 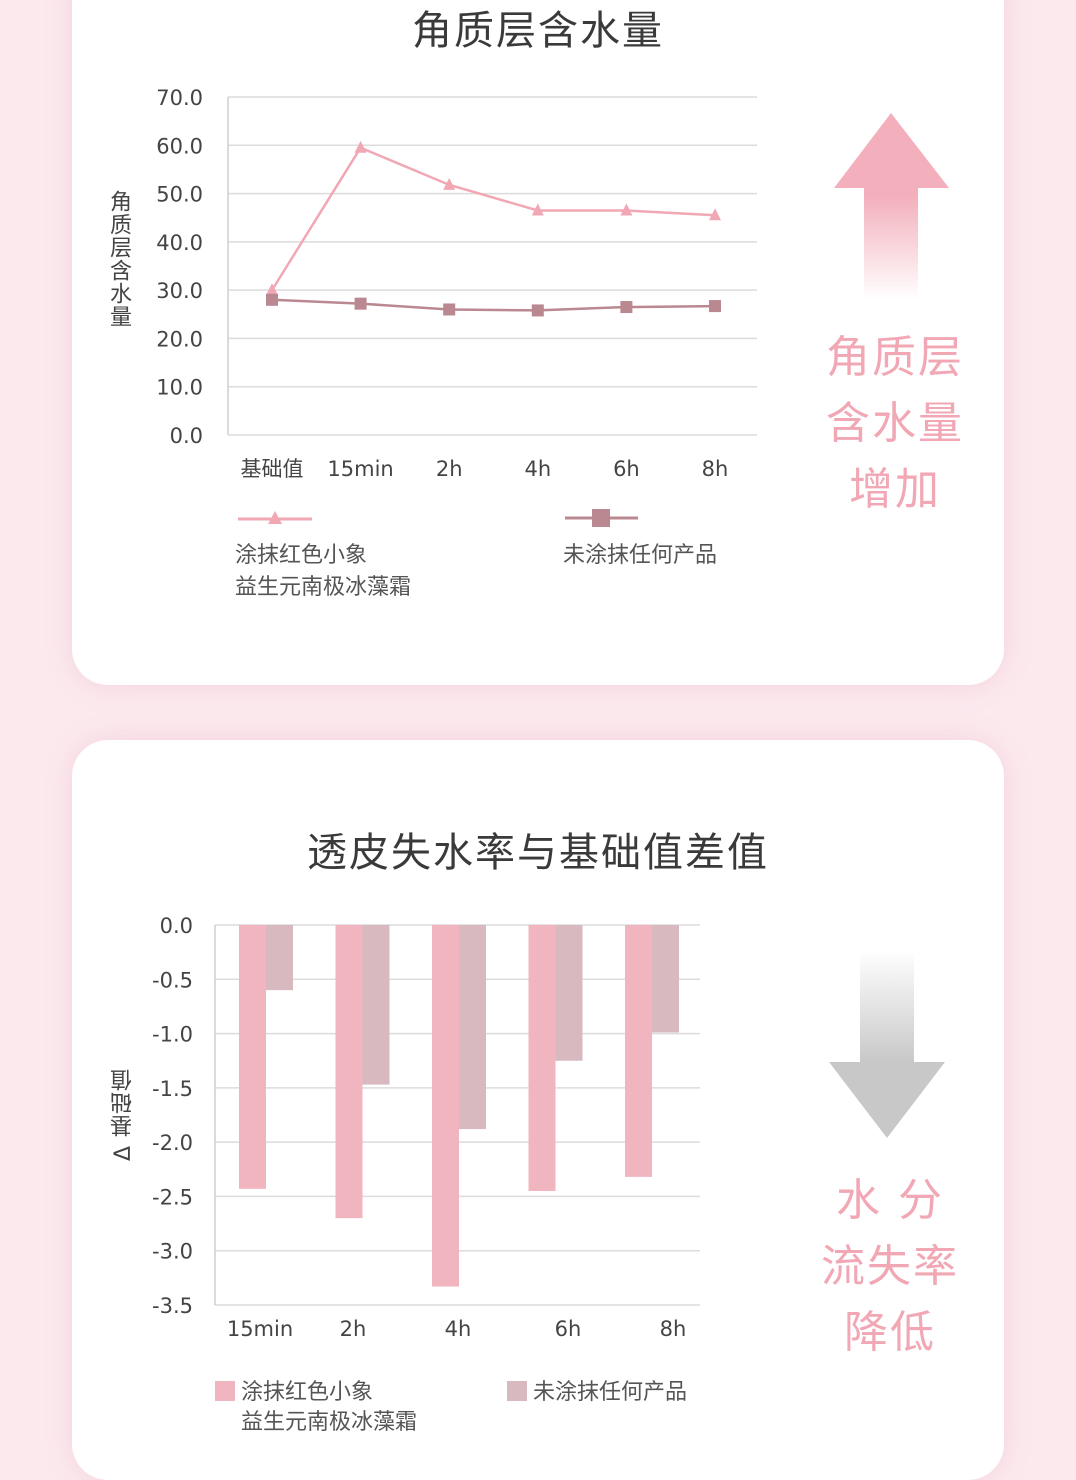 What do you see at coordinates (172, 1306) in the screenshot?
I see `y-tick-label: -3.5` at bounding box center [172, 1306].